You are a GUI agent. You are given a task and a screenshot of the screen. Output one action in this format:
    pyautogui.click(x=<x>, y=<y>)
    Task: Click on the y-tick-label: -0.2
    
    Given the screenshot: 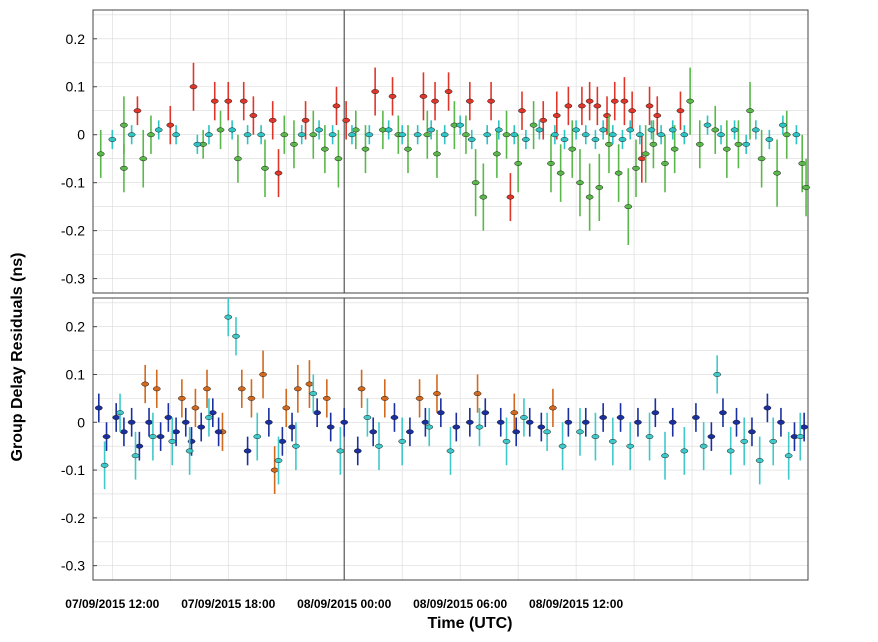 What is the action you would take?
    pyautogui.click(x=73, y=231)
    